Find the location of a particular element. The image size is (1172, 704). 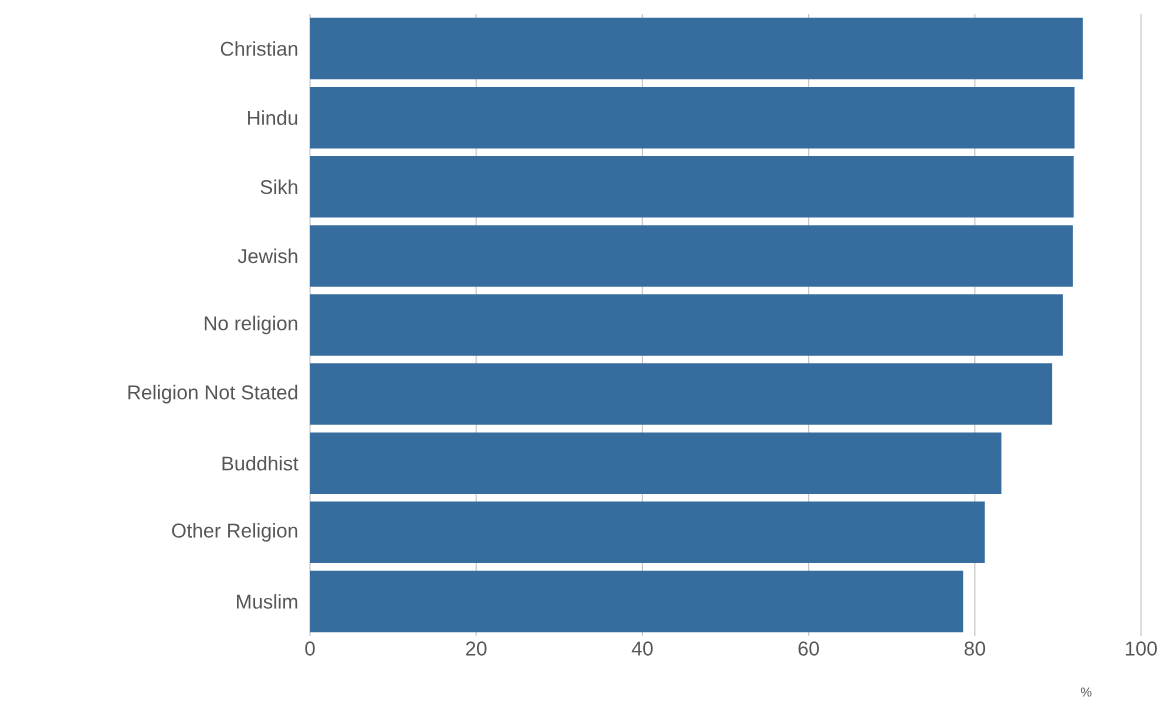

y-tick-label: Sikh is located at coordinates (279, 187).